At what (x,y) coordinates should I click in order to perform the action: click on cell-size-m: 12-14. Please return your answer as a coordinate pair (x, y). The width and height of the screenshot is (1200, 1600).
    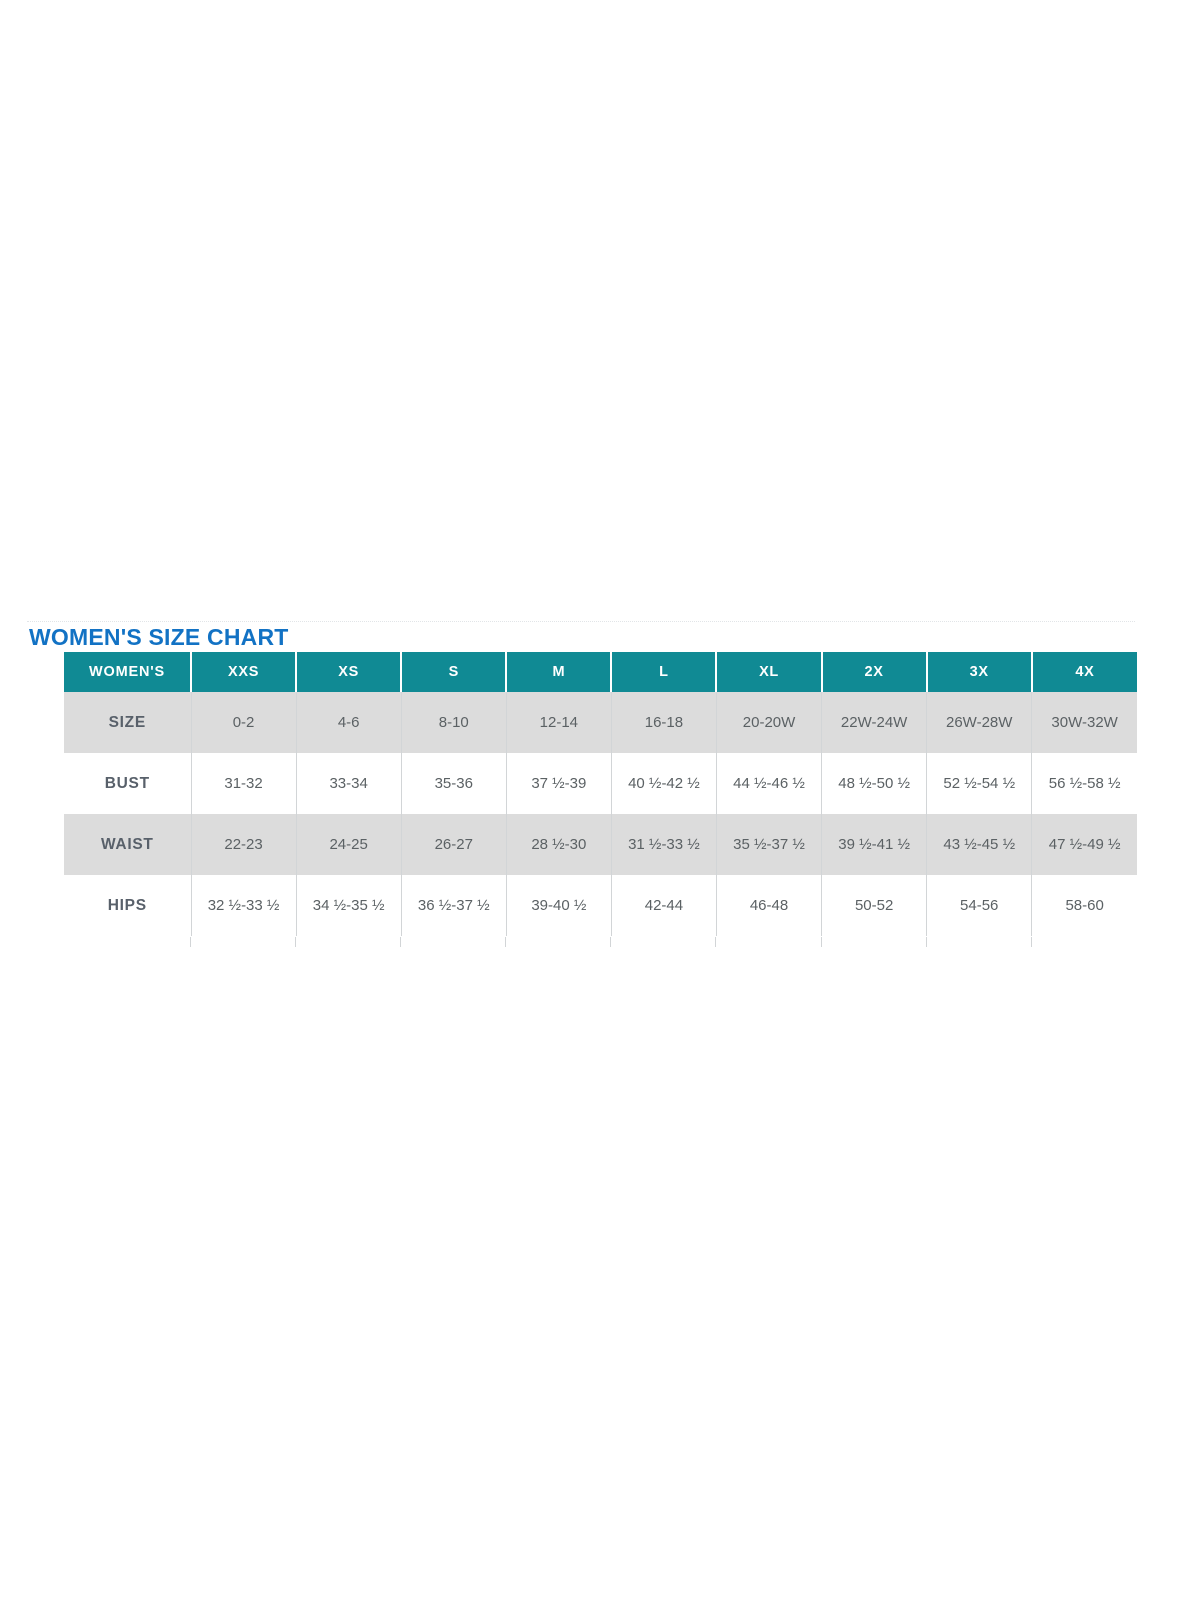
    Looking at the image, I should click on (559, 722).